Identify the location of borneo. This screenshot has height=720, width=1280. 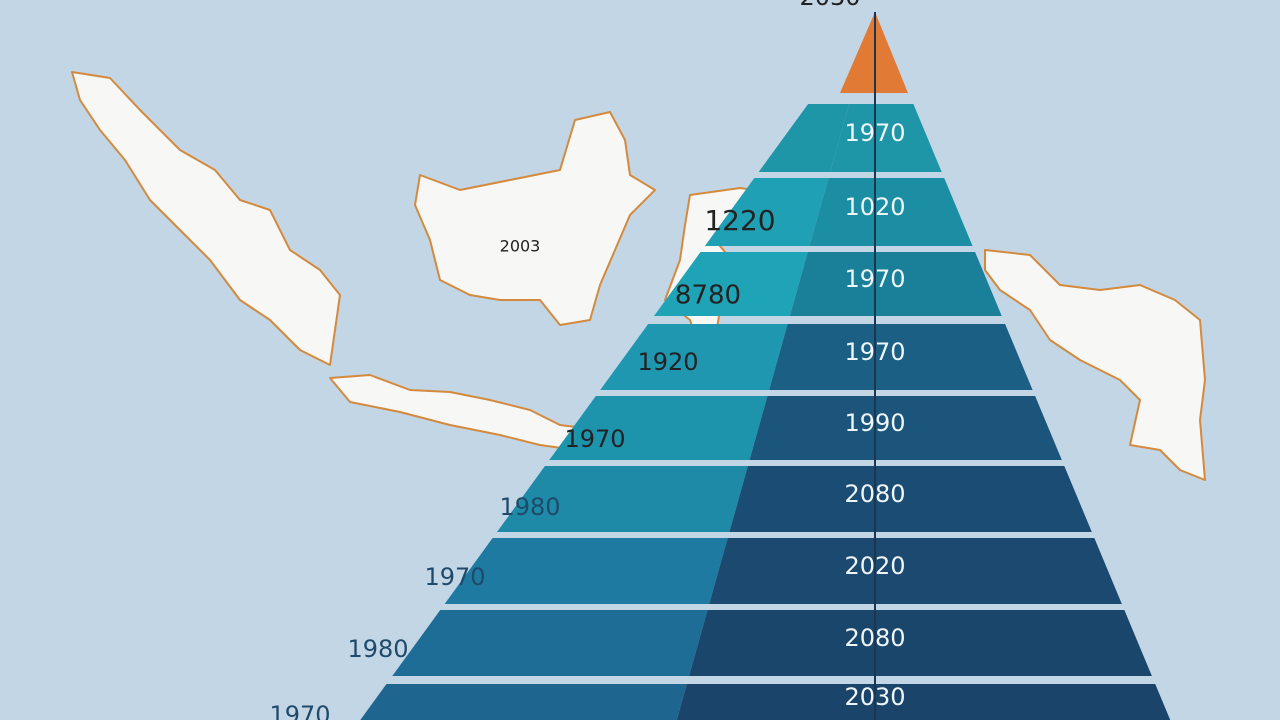
(535, 218).